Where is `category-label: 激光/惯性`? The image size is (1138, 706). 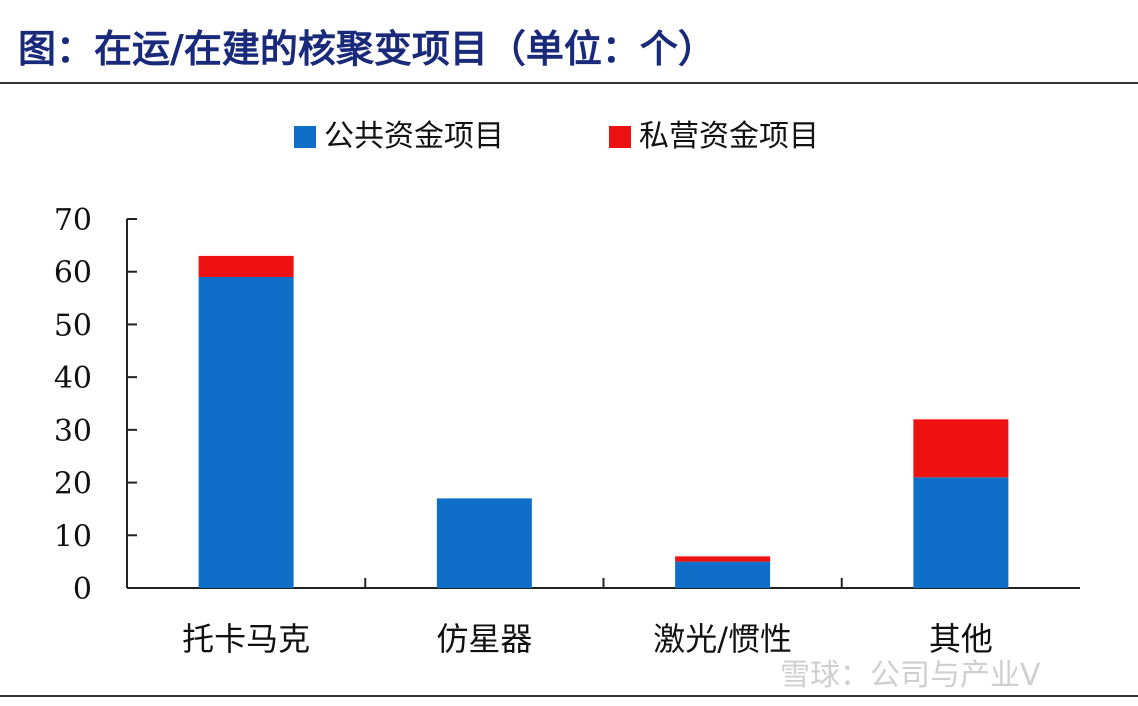 category-label: 激光/惯性 is located at coordinates (722, 639).